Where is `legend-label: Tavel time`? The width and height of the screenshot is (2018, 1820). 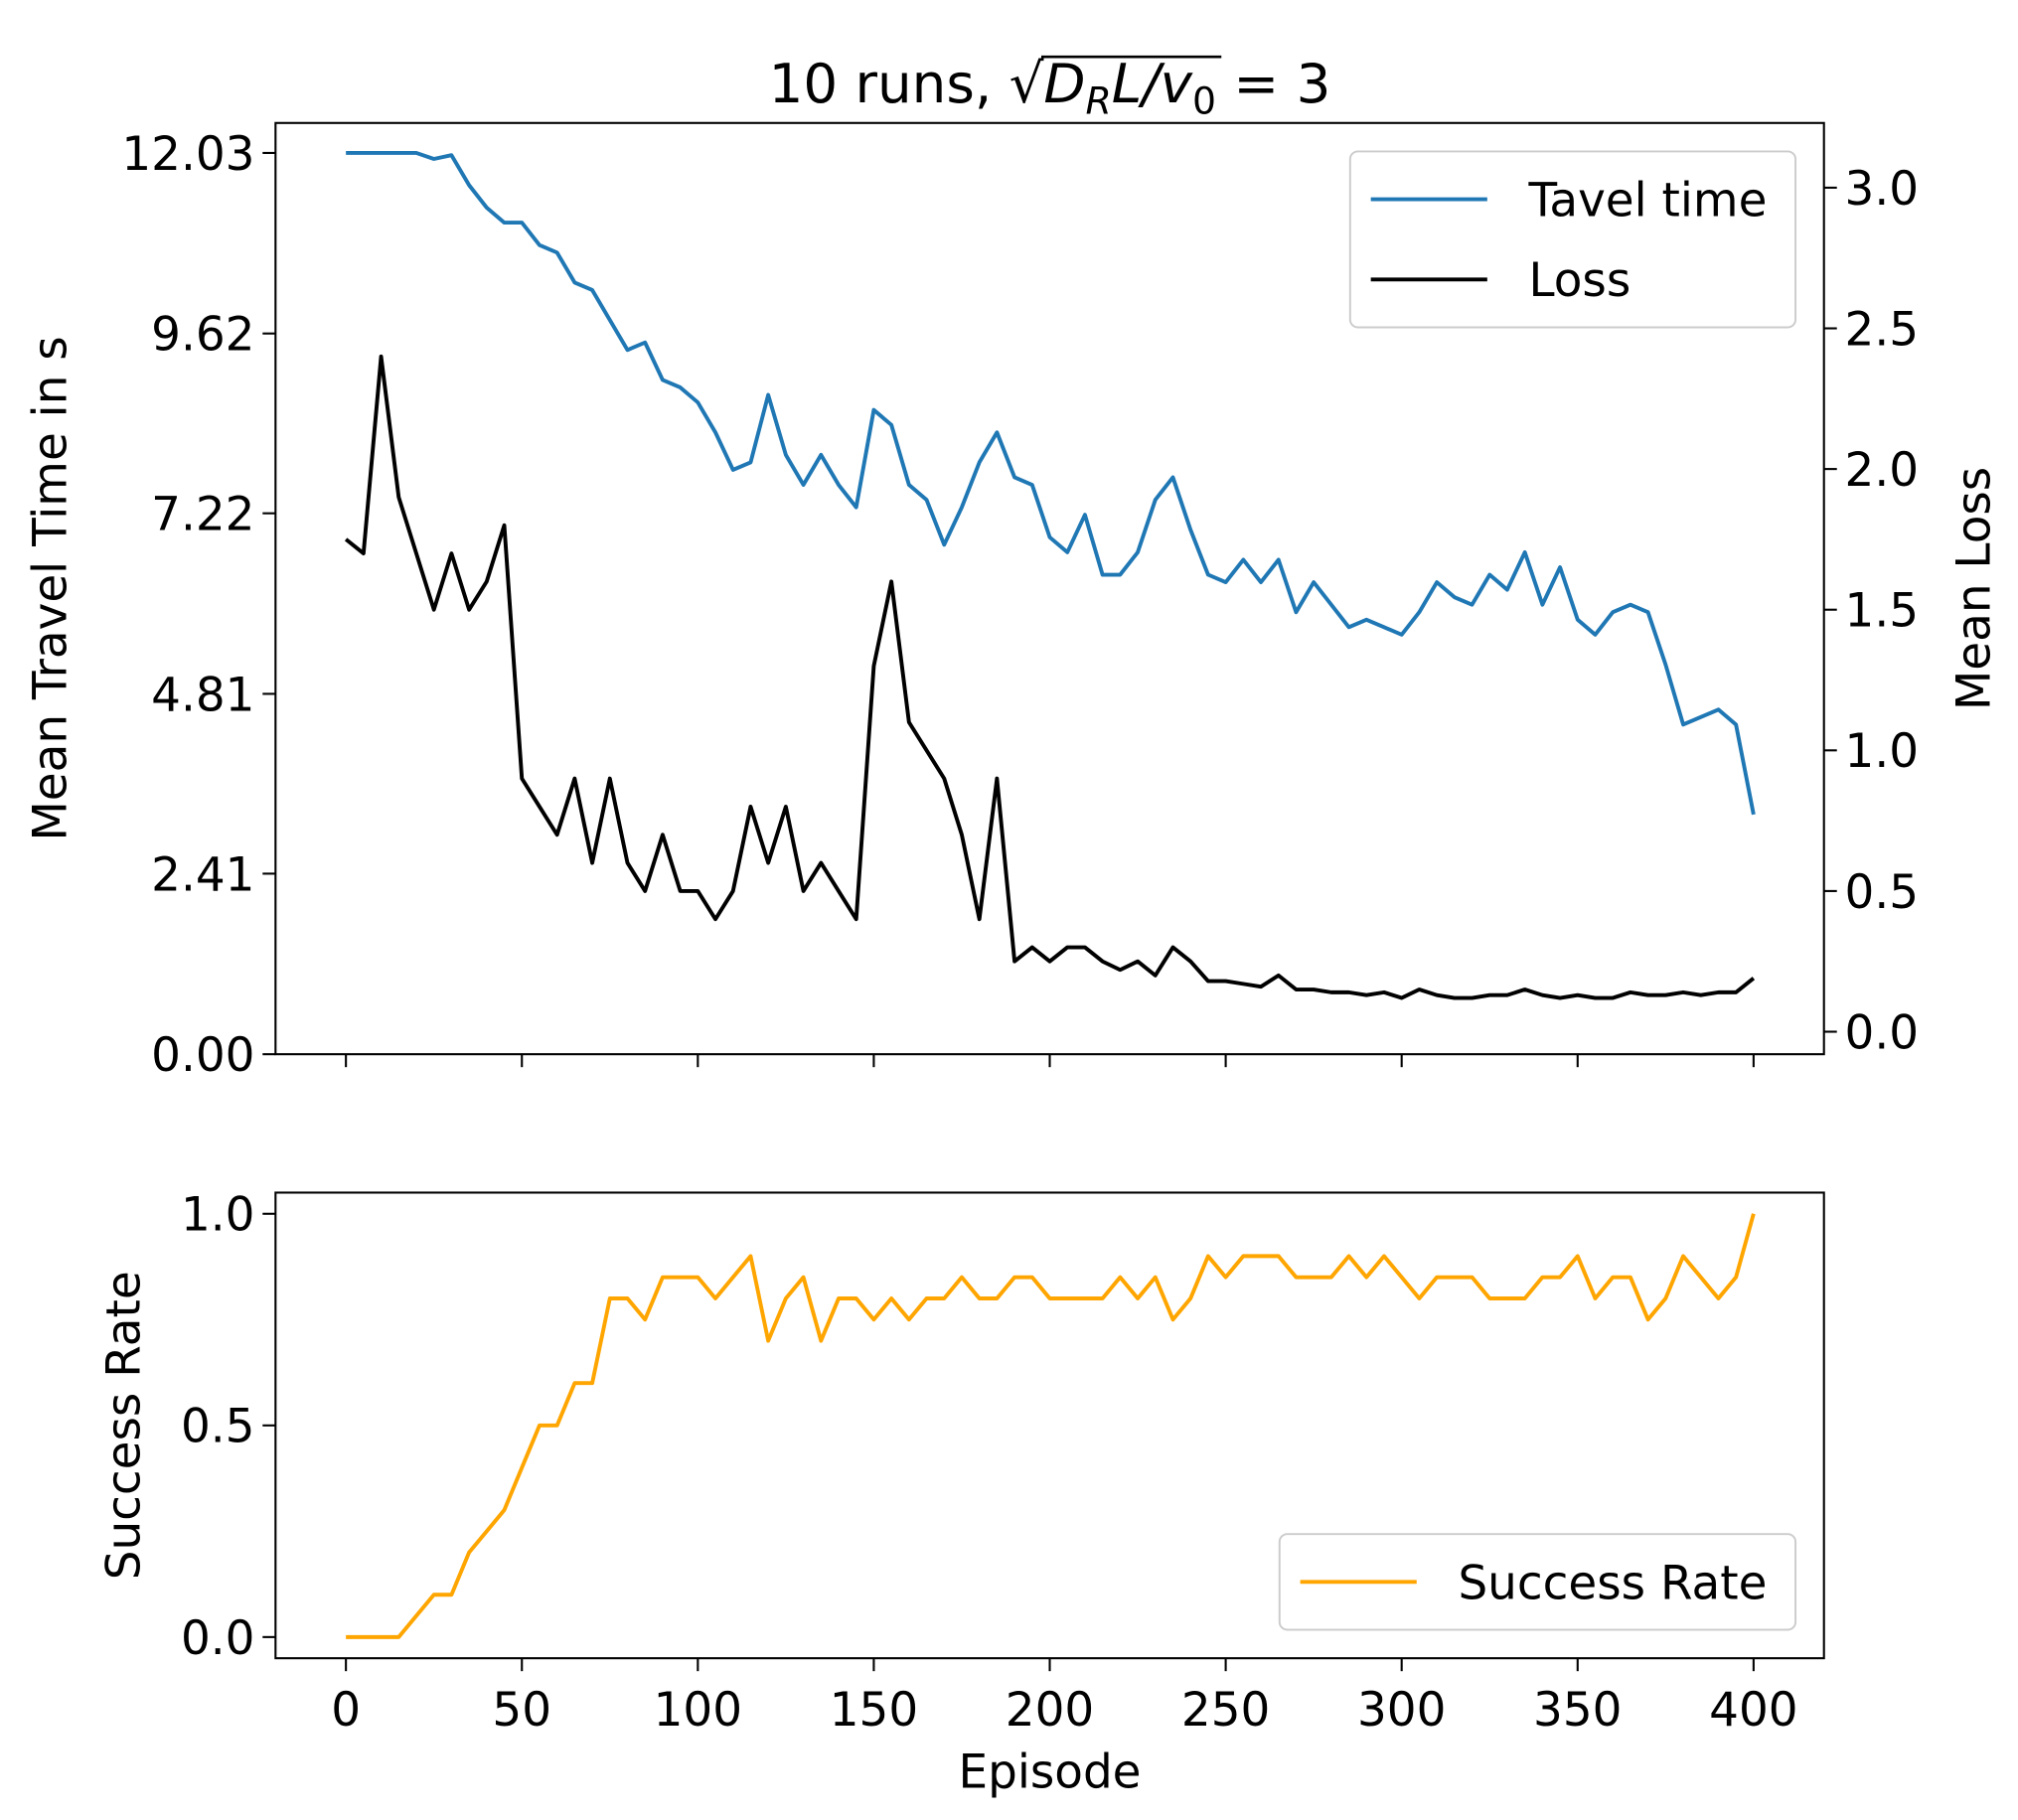
legend-label: Tavel time is located at coordinates (1647, 201).